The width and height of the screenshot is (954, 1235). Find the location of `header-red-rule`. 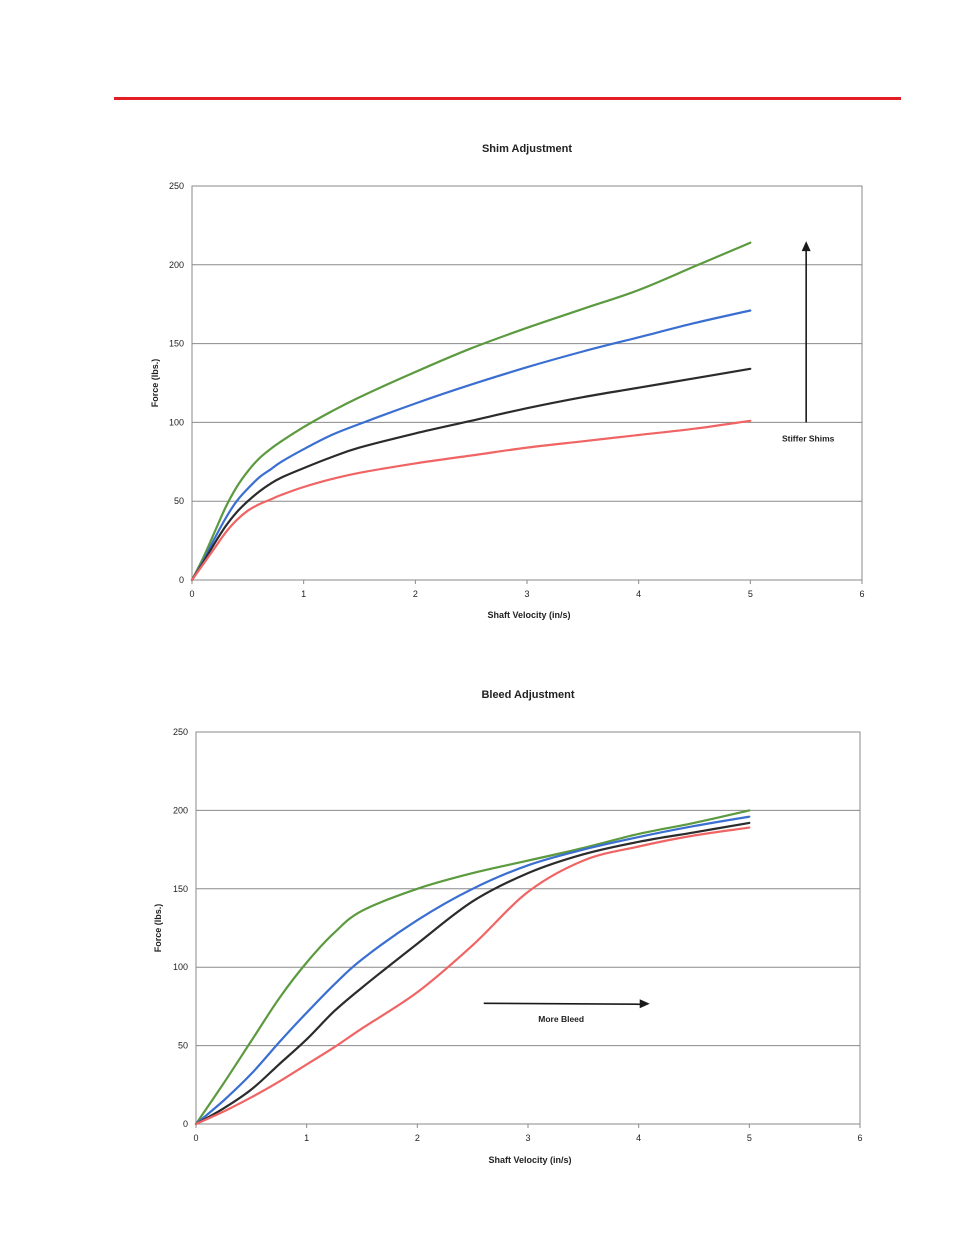

header-red-rule is located at coordinates (507, 98).